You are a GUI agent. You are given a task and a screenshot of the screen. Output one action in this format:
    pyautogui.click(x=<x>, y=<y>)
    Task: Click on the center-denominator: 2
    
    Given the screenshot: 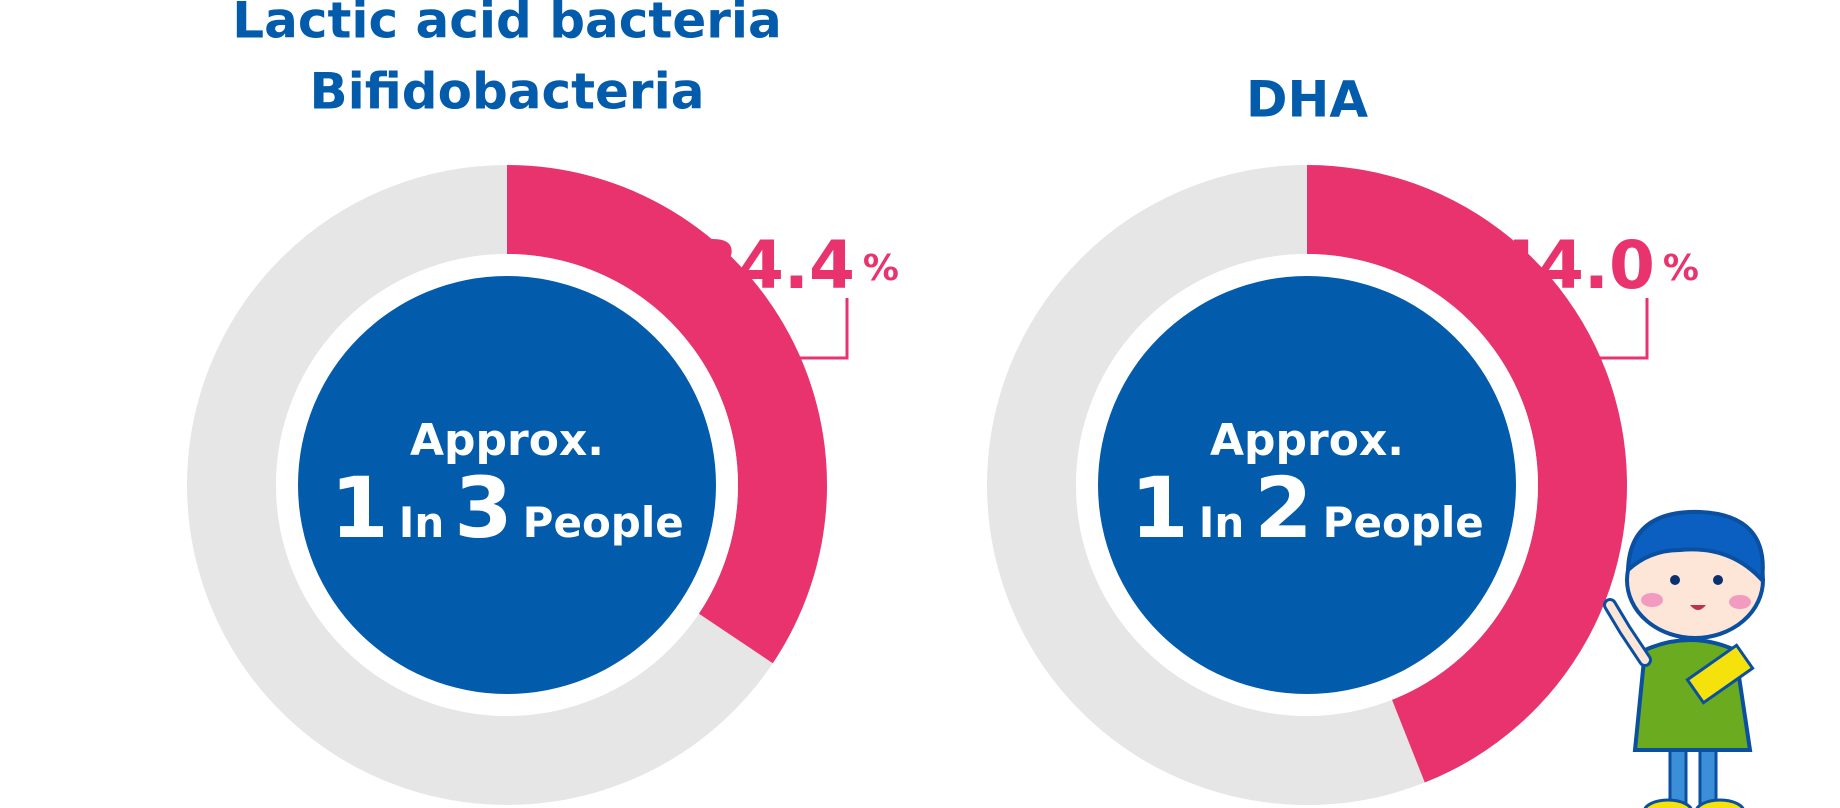 What is the action you would take?
    pyautogui.click(x=1283, y=508)
    